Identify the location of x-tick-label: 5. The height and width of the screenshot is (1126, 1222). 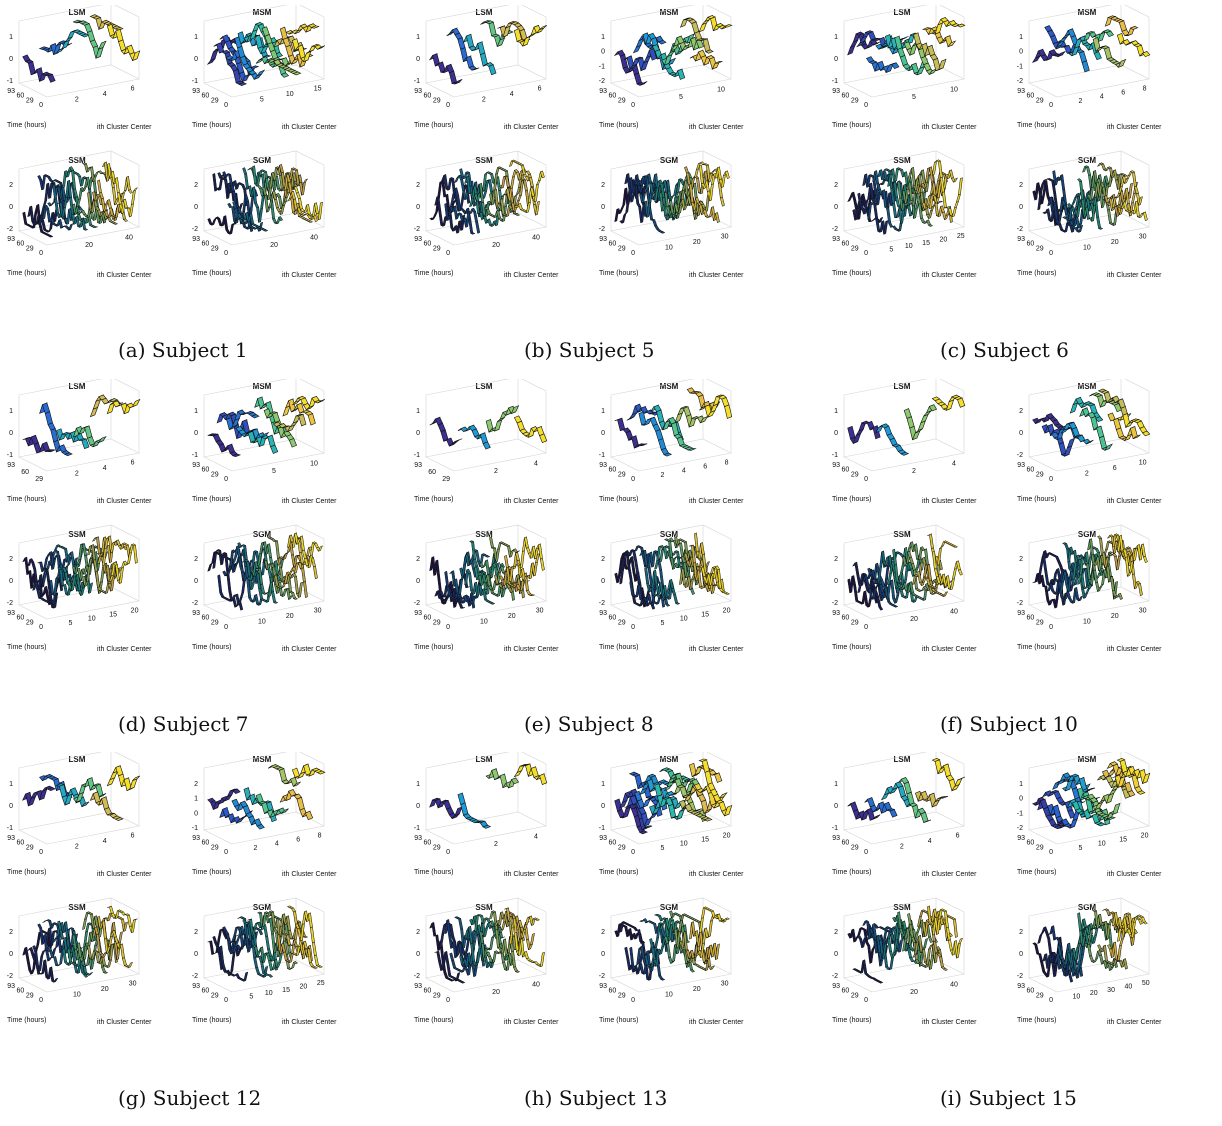
(891, 250).